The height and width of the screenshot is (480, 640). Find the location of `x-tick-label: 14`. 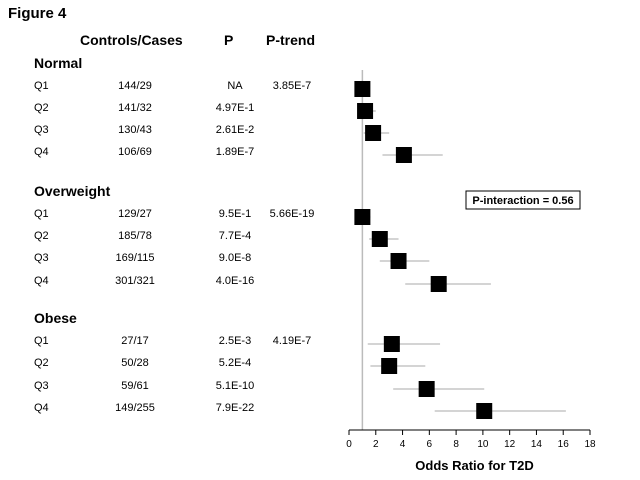

x-tick-label: 14 is located at coordinates (537, 444).